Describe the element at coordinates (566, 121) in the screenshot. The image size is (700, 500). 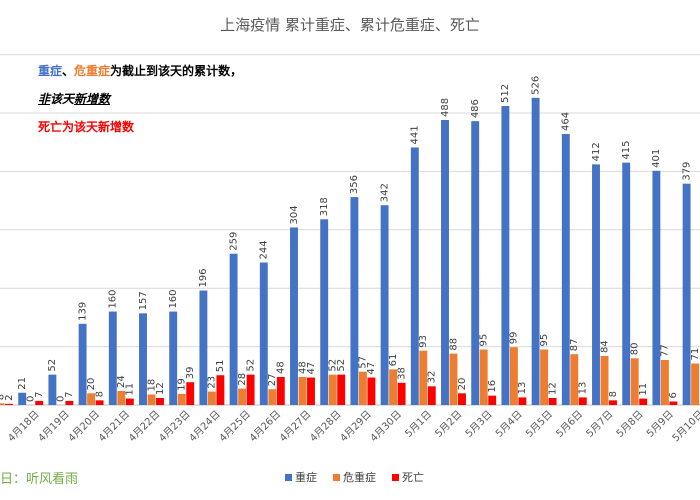
I see `group-18-label-0: 464` at that location.